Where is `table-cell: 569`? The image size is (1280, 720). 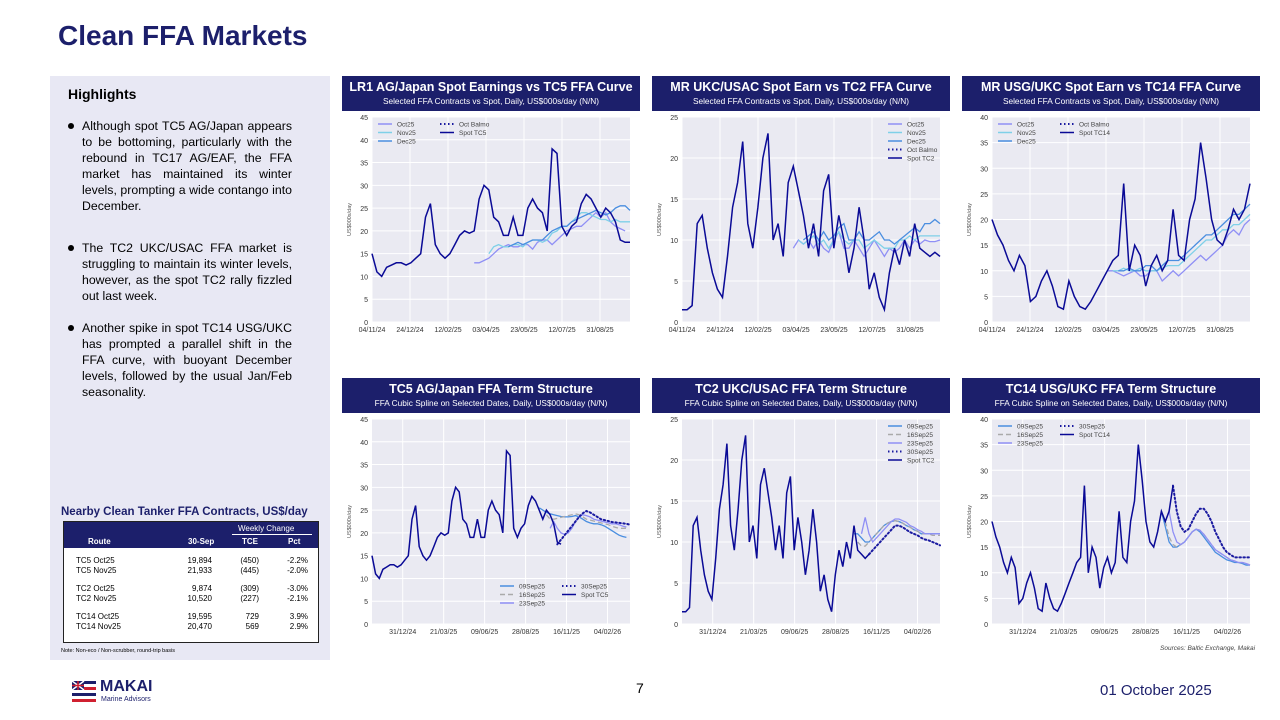
table-cell: 569 is located at coordinates (252, 626).